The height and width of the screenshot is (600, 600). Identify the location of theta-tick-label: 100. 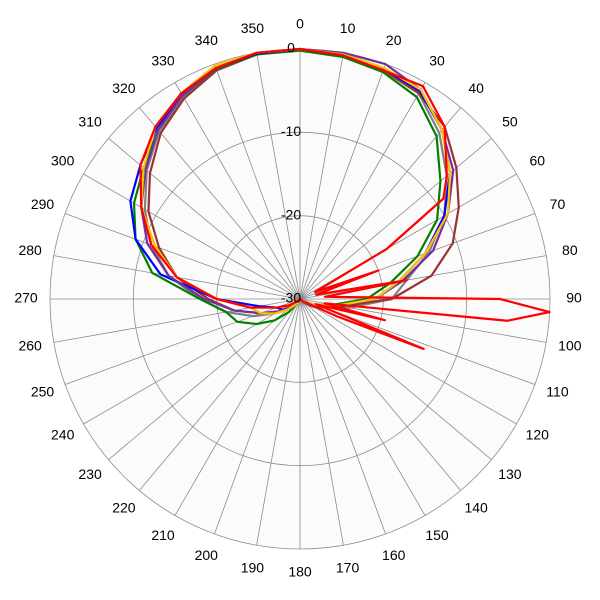
(570, 345).